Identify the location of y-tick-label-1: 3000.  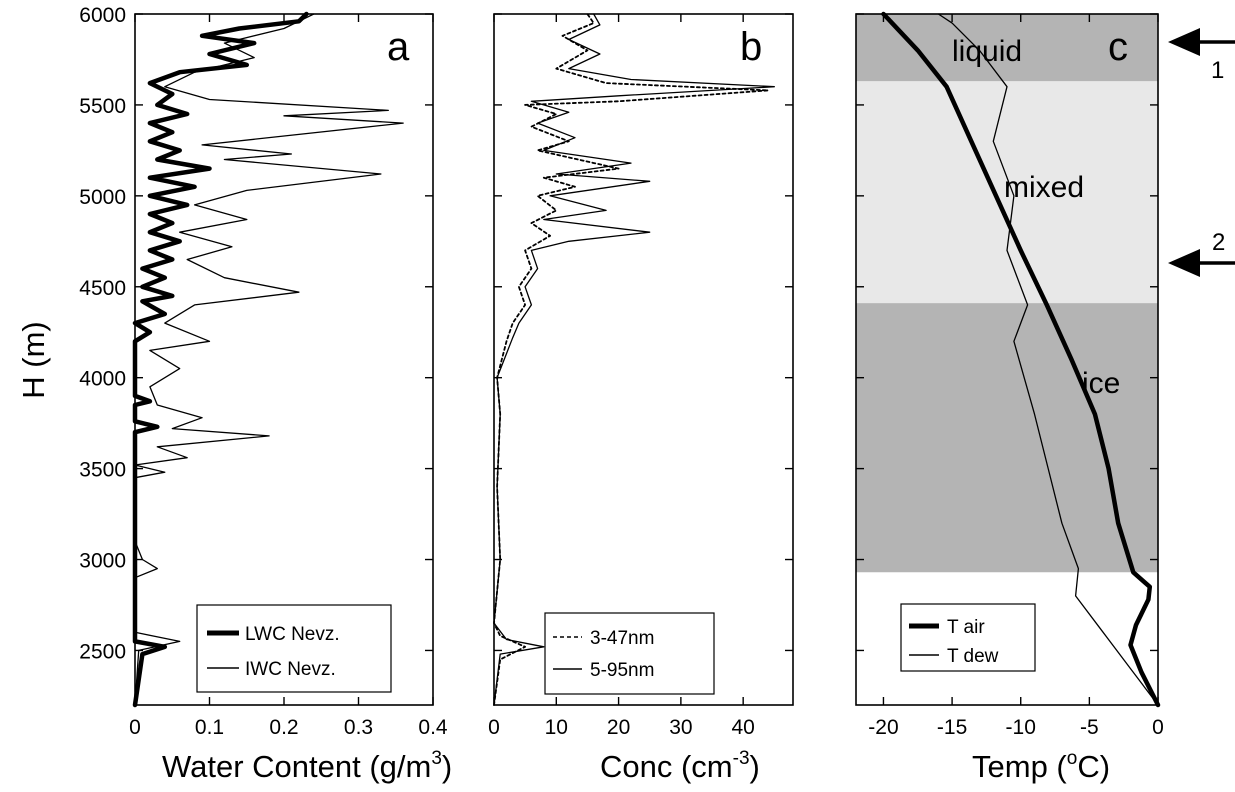
(102, 561).